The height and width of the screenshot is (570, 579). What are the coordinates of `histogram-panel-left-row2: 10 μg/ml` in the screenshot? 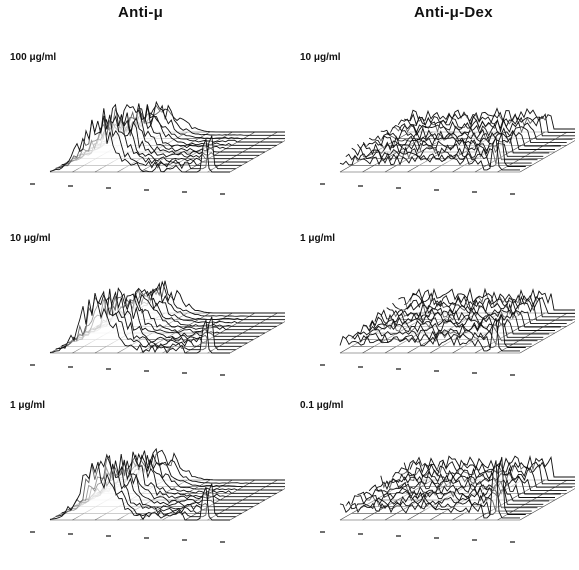 It's located at (147, 318).